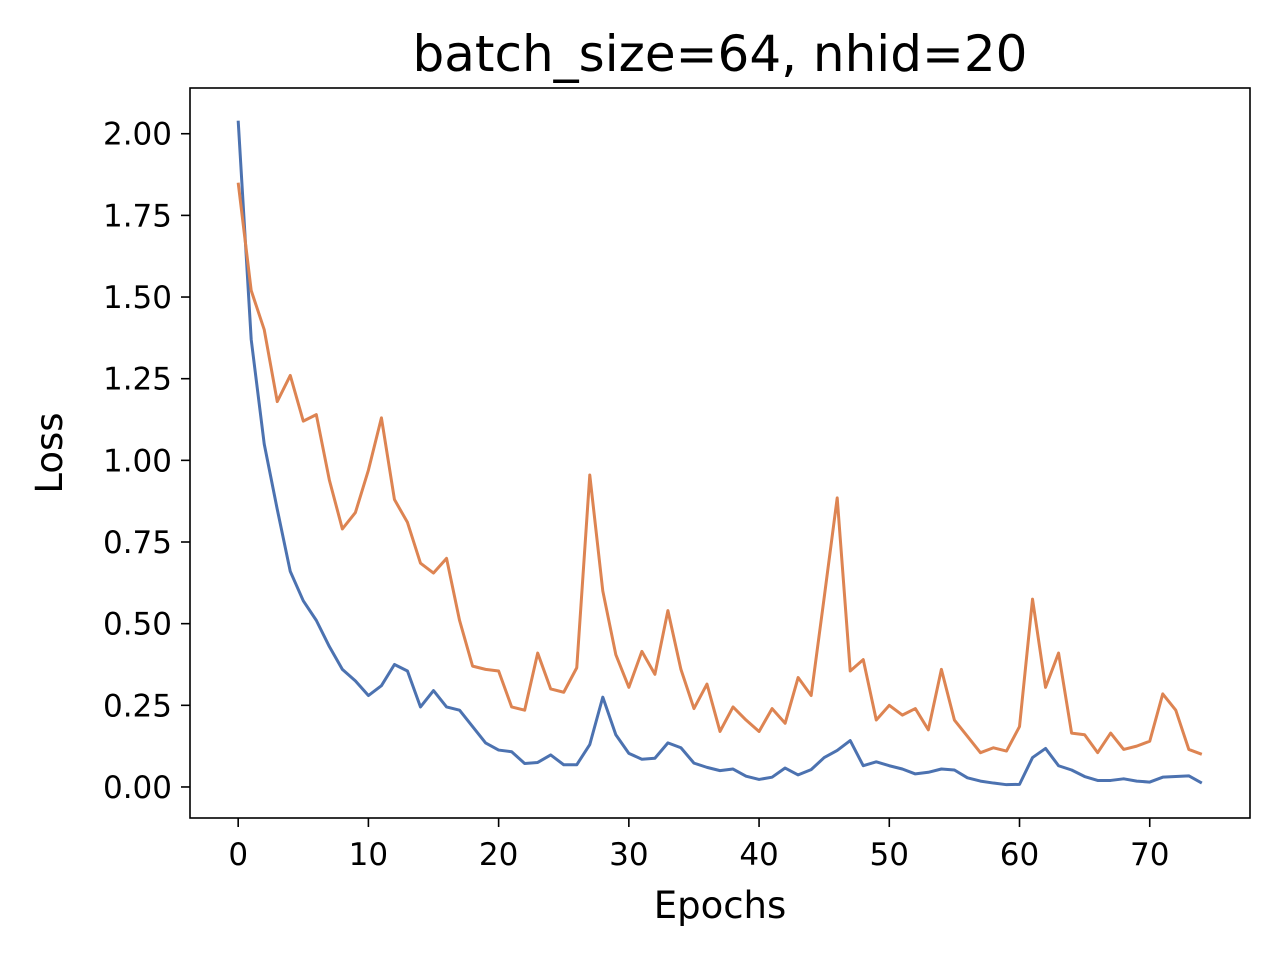 This screenshot has width=1280, height=960. I want to click on x-tick-label: 10, so click(368, 855).